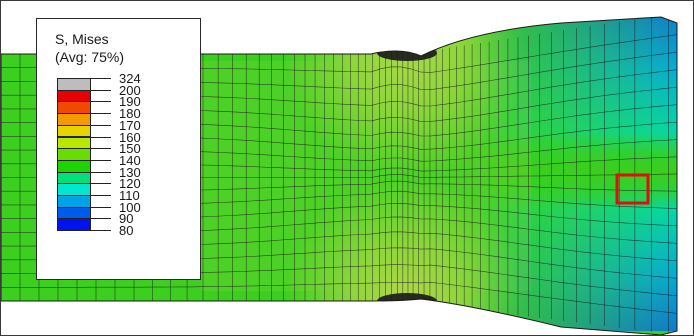 This screenshot has height=336, width=694. Describe the element at coordinates (130, 90) in the screenshot. I see `legend-value-label: 200` at that location.